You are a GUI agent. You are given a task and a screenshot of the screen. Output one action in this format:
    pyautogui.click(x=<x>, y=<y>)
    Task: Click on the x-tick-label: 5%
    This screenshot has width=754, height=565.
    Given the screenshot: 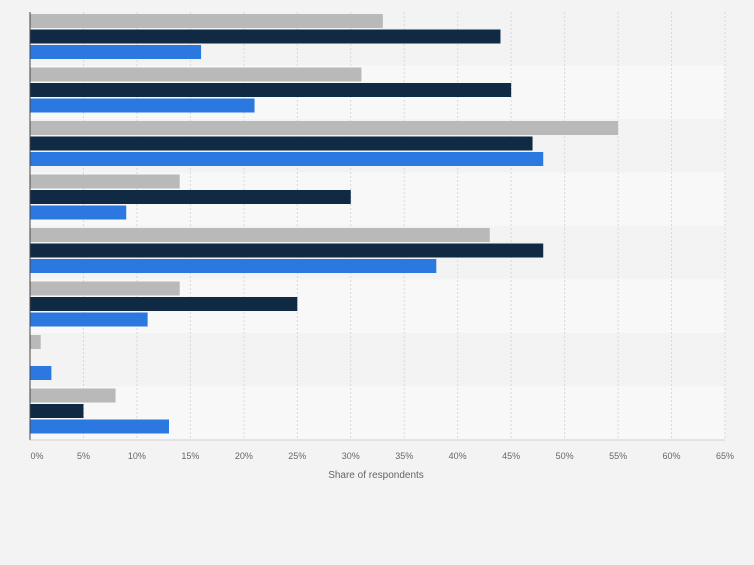 What is the action you would take?
    pyautogui.click(x=83, y=456)
    